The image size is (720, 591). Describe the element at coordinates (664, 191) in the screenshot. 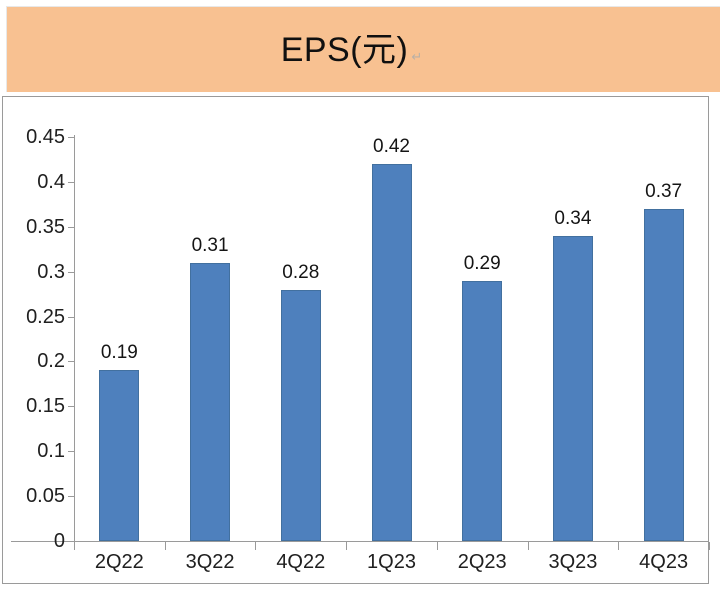

I see `bar-value-label: 0.37` at that location.